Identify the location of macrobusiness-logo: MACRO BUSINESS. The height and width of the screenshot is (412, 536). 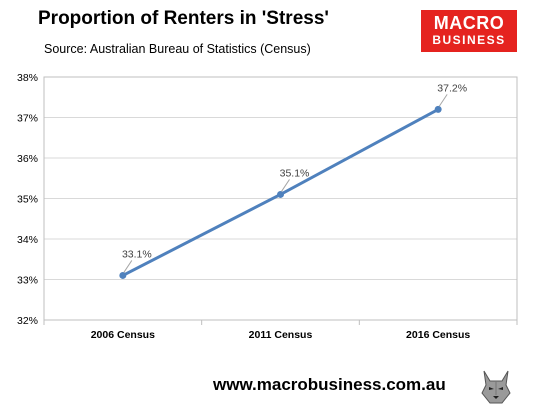
(469, 31).